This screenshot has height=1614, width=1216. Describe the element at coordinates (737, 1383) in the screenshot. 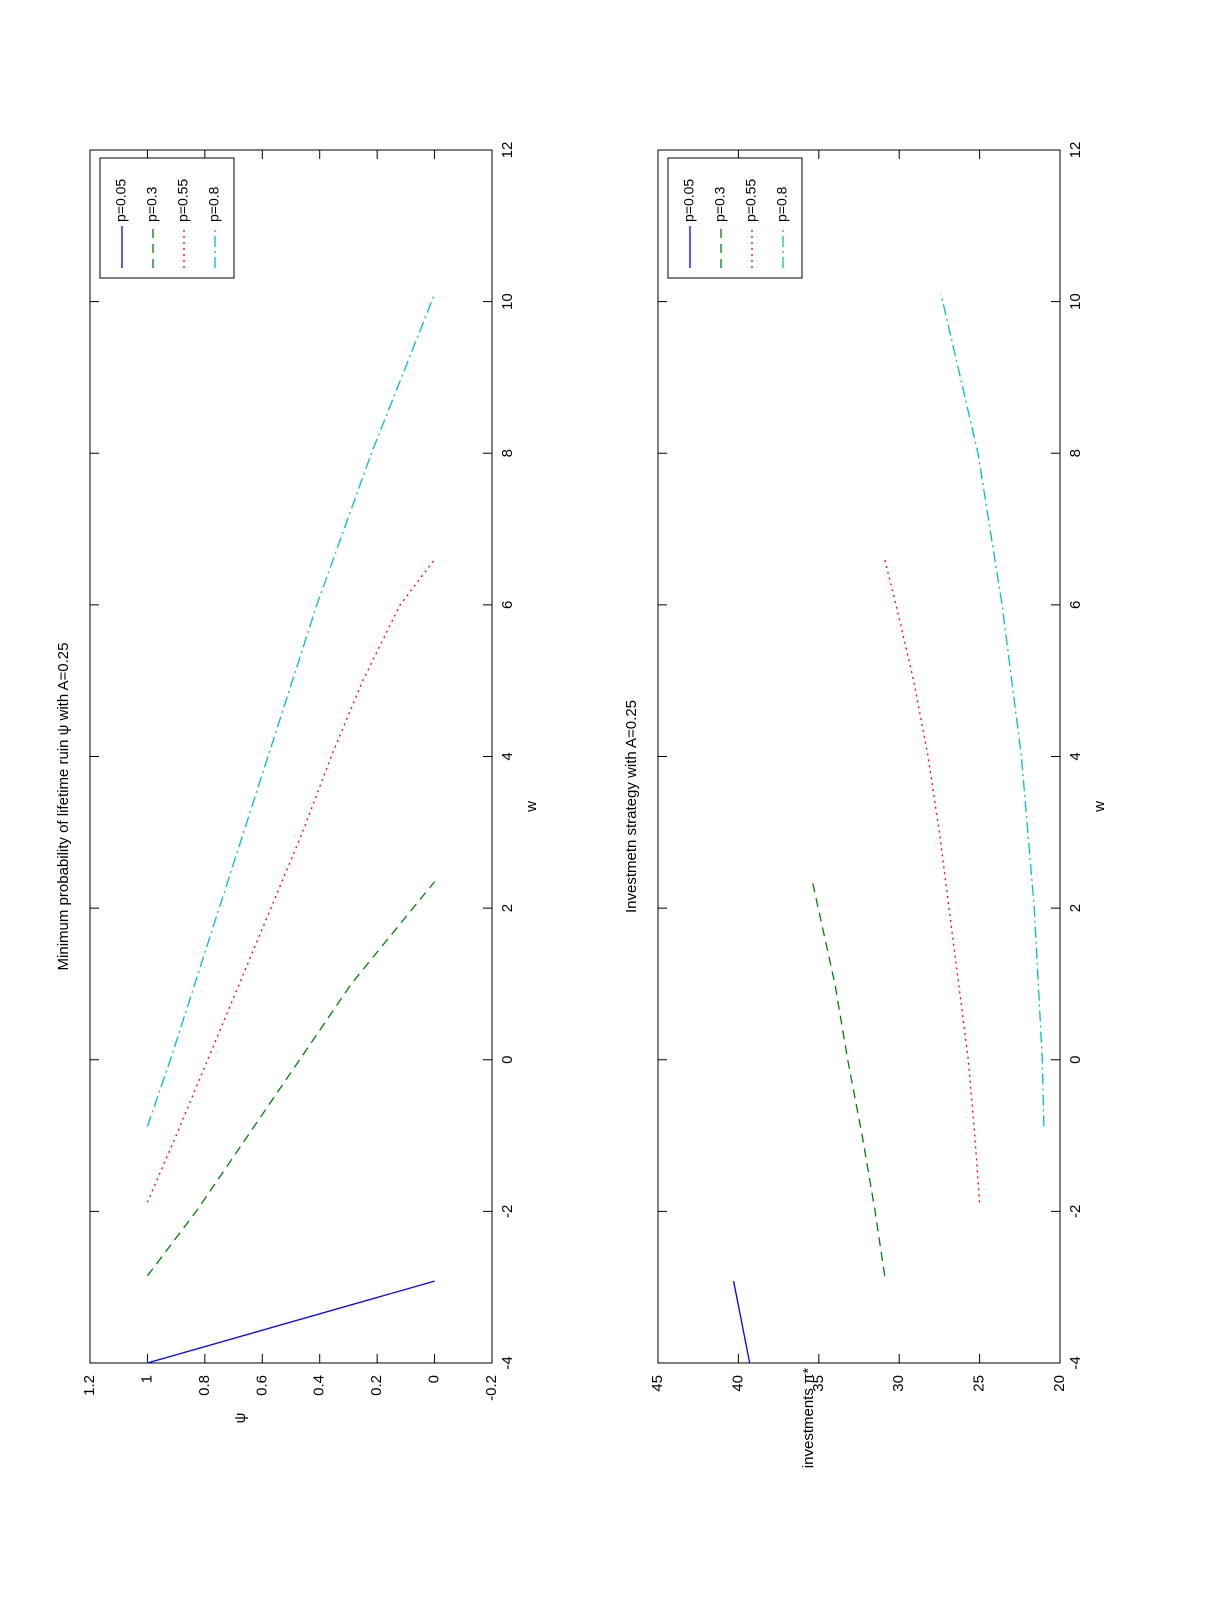

I see `y-tick-label: 40` at that location.